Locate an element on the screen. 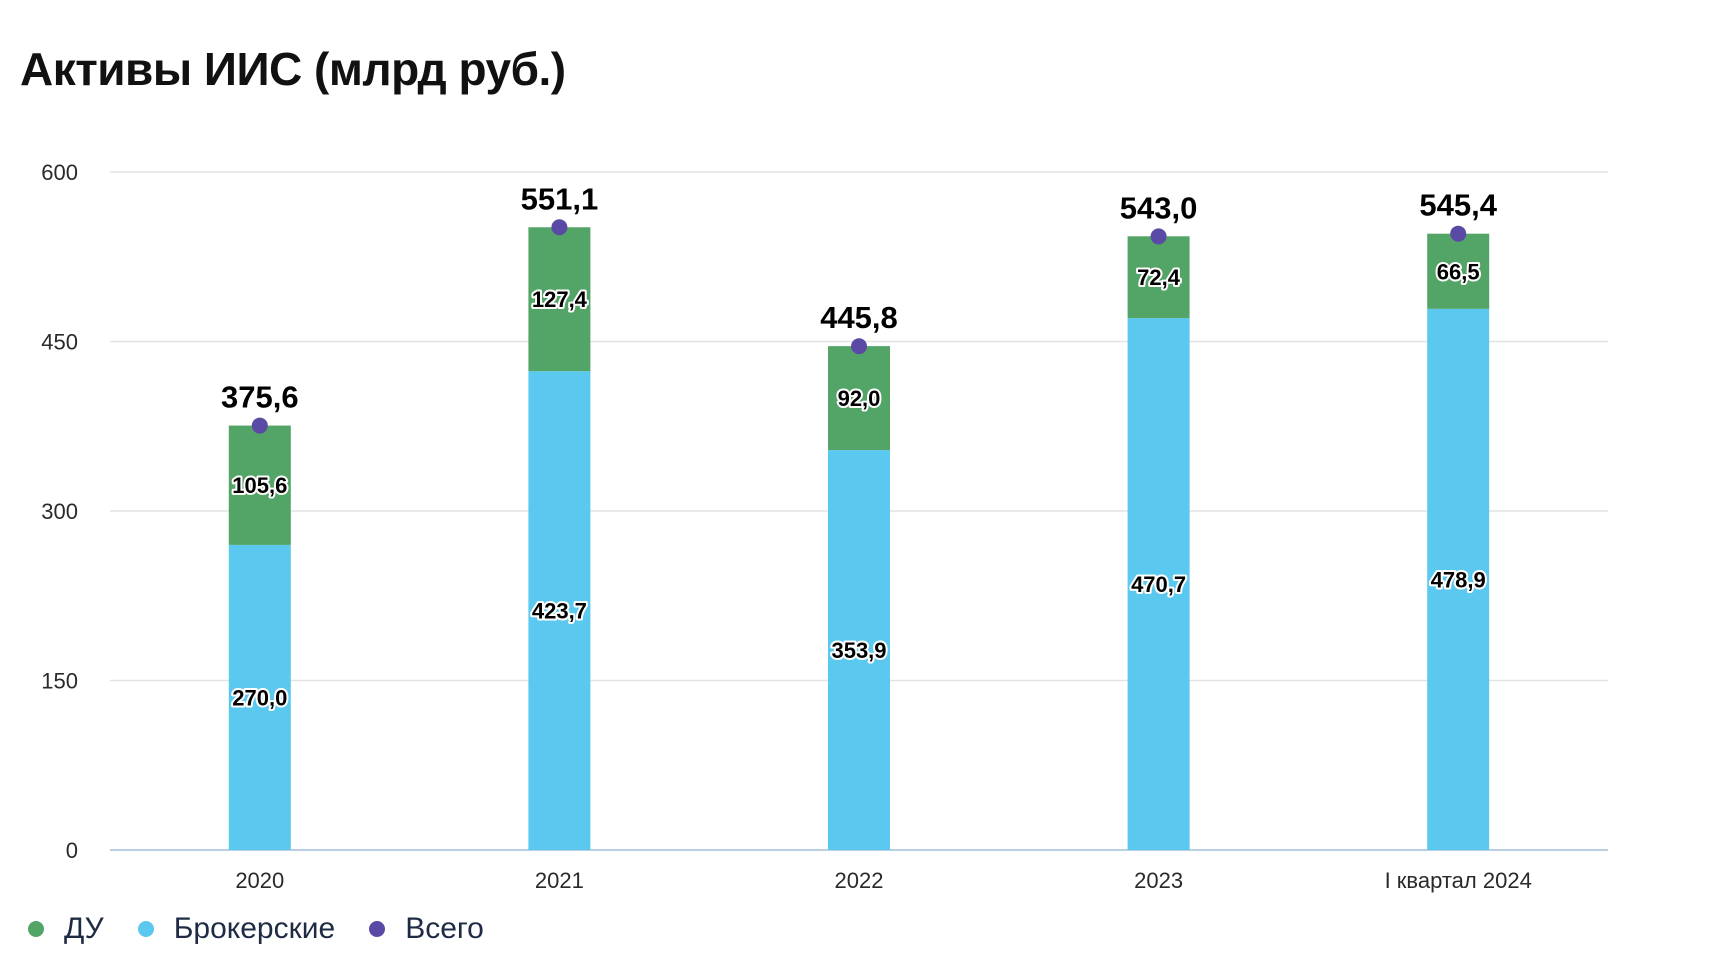 Image resolution: width=1718 pixels, height=980 pixels. x-tick-label: 2020 is located at coordinates (259, 880).